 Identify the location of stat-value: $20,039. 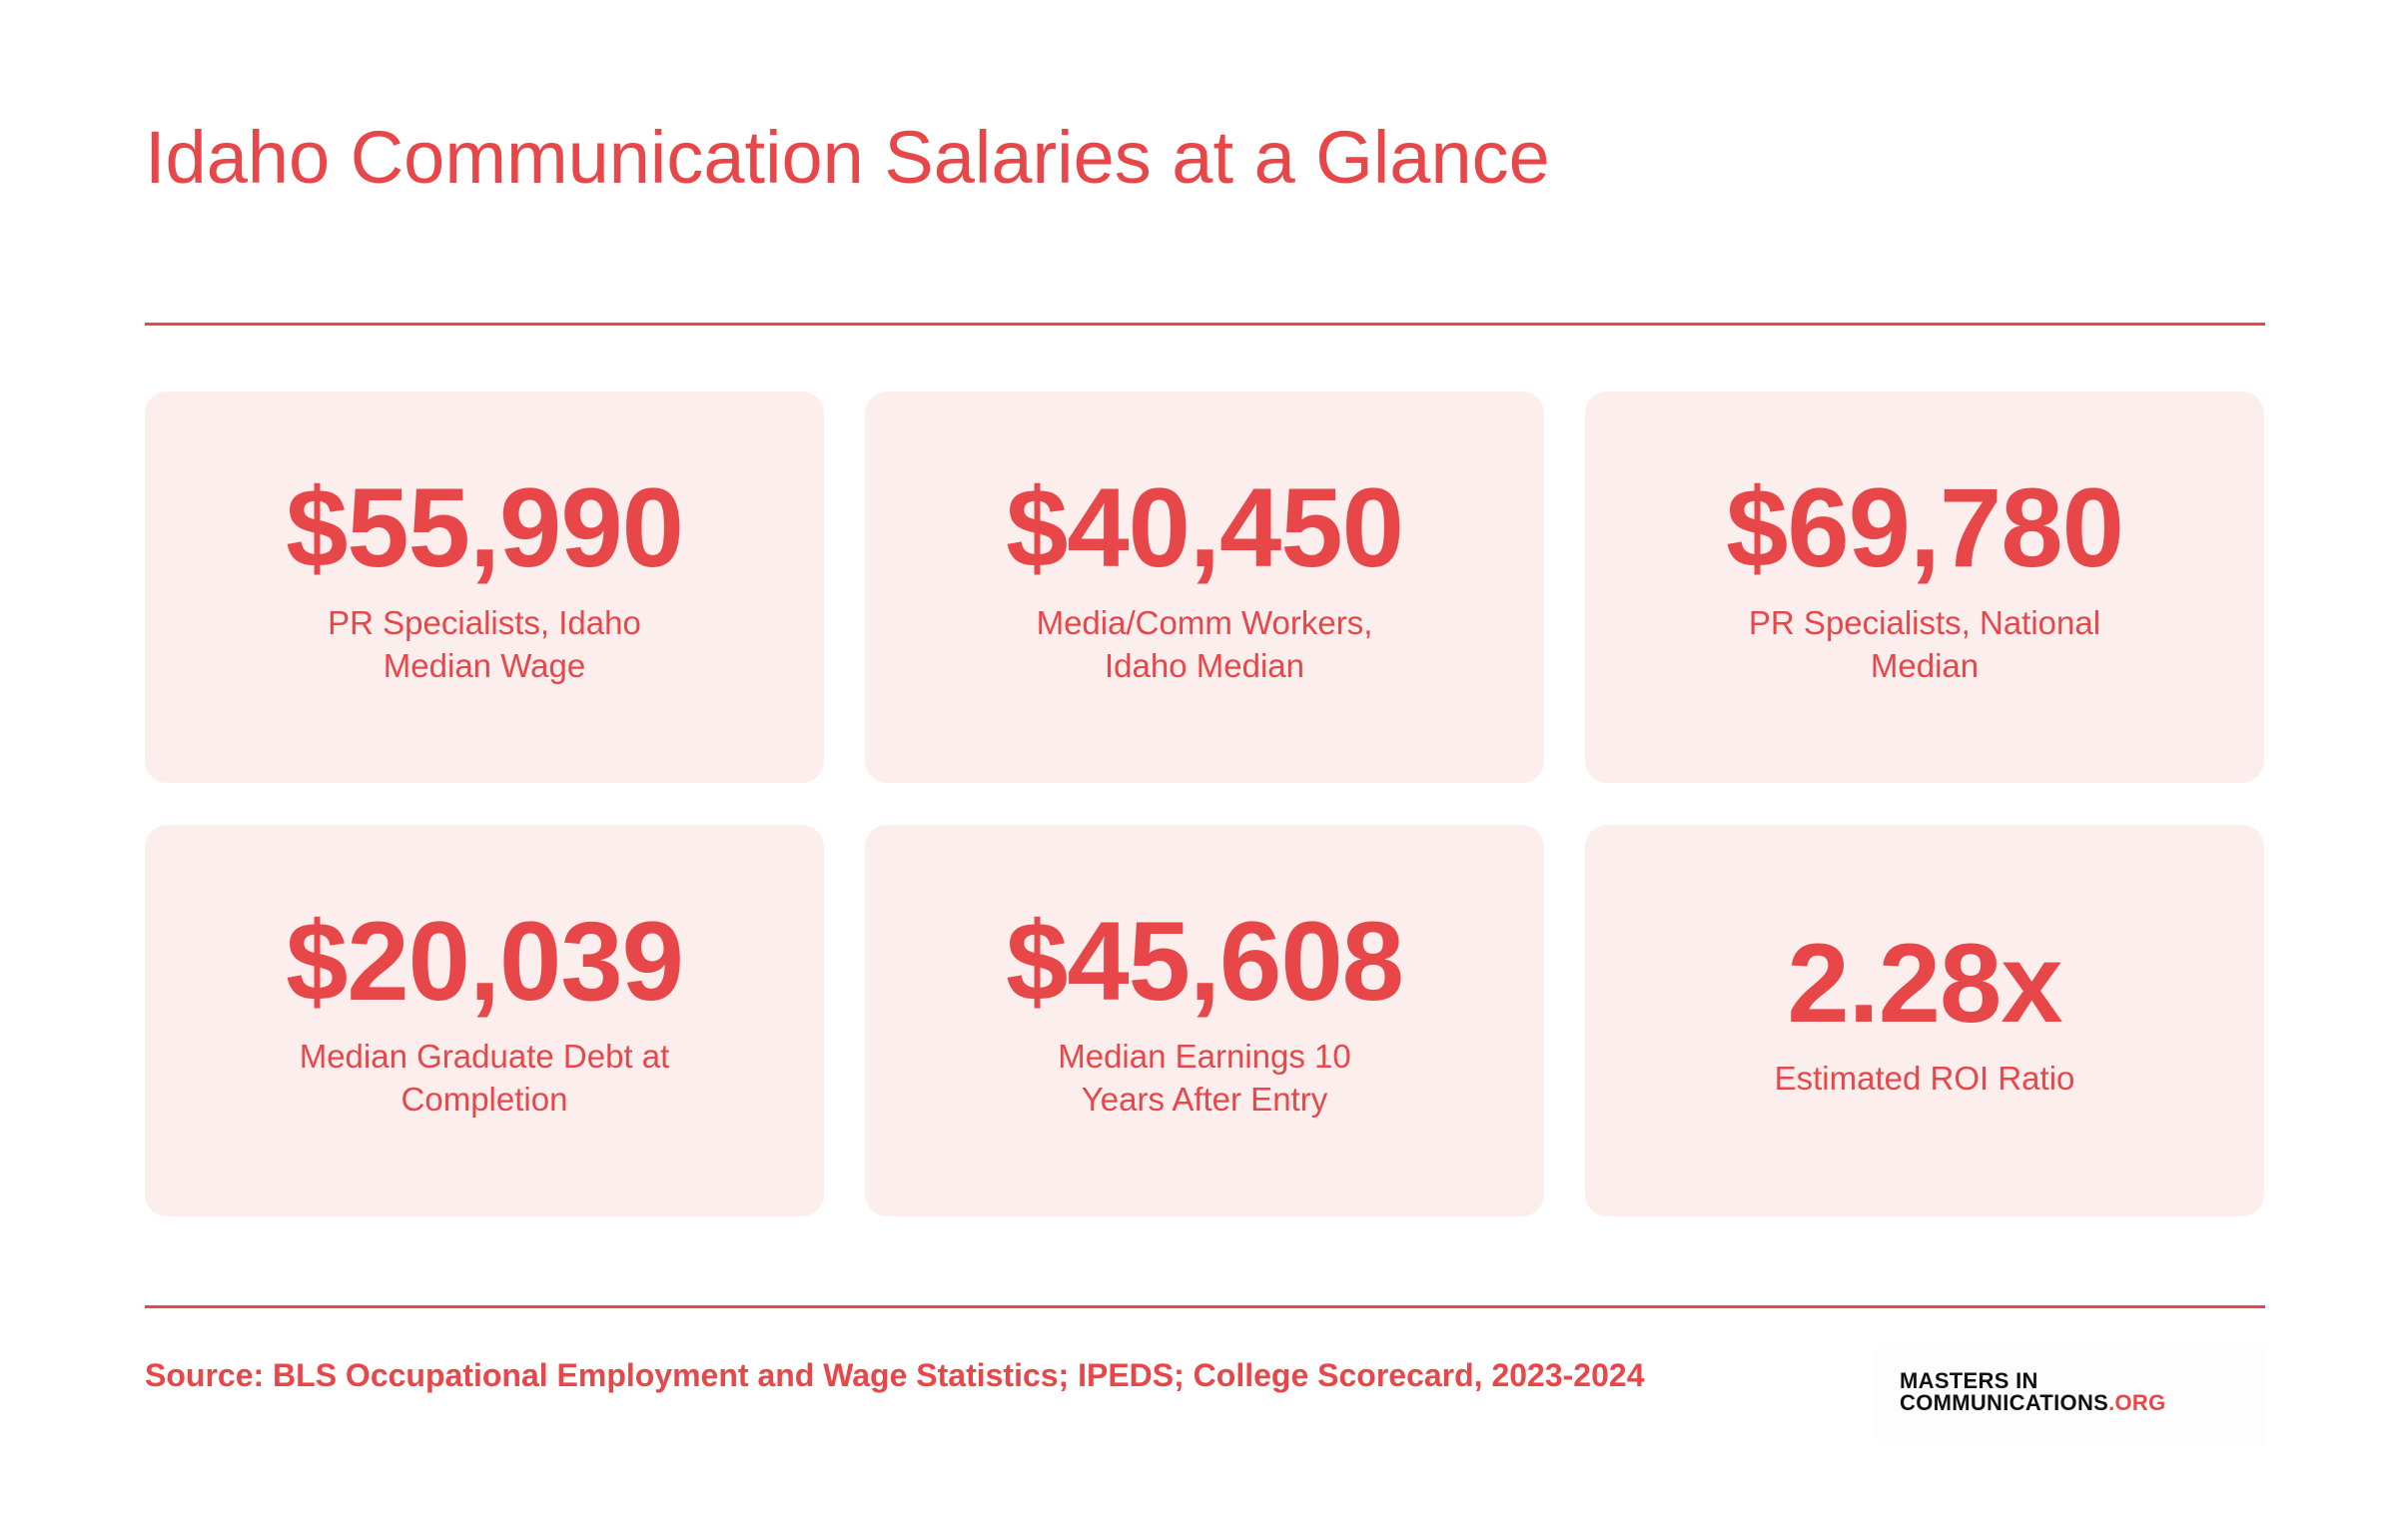
(485, 961).